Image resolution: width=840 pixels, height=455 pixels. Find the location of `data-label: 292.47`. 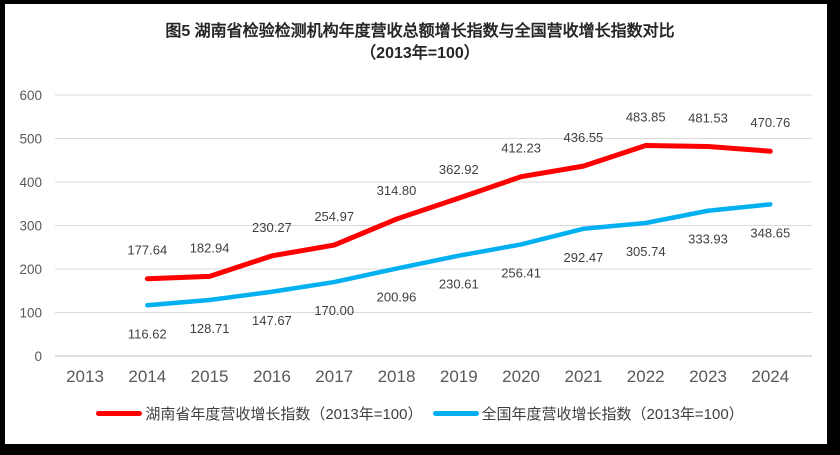

data-label: 292.47 is located at coordinates (584, 257).